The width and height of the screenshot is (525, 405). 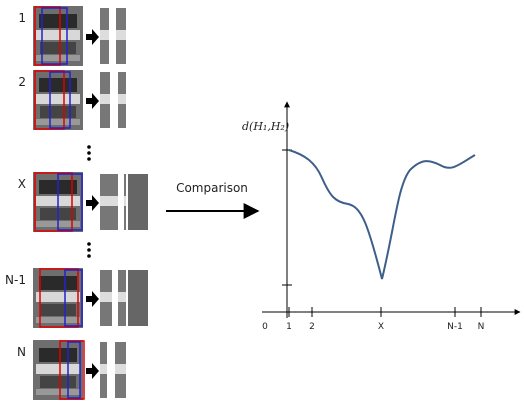 What do you see at coordinates (381, 327) in the screenshot?
I see `x-tick-label: X` at bounding box center [381, 327].